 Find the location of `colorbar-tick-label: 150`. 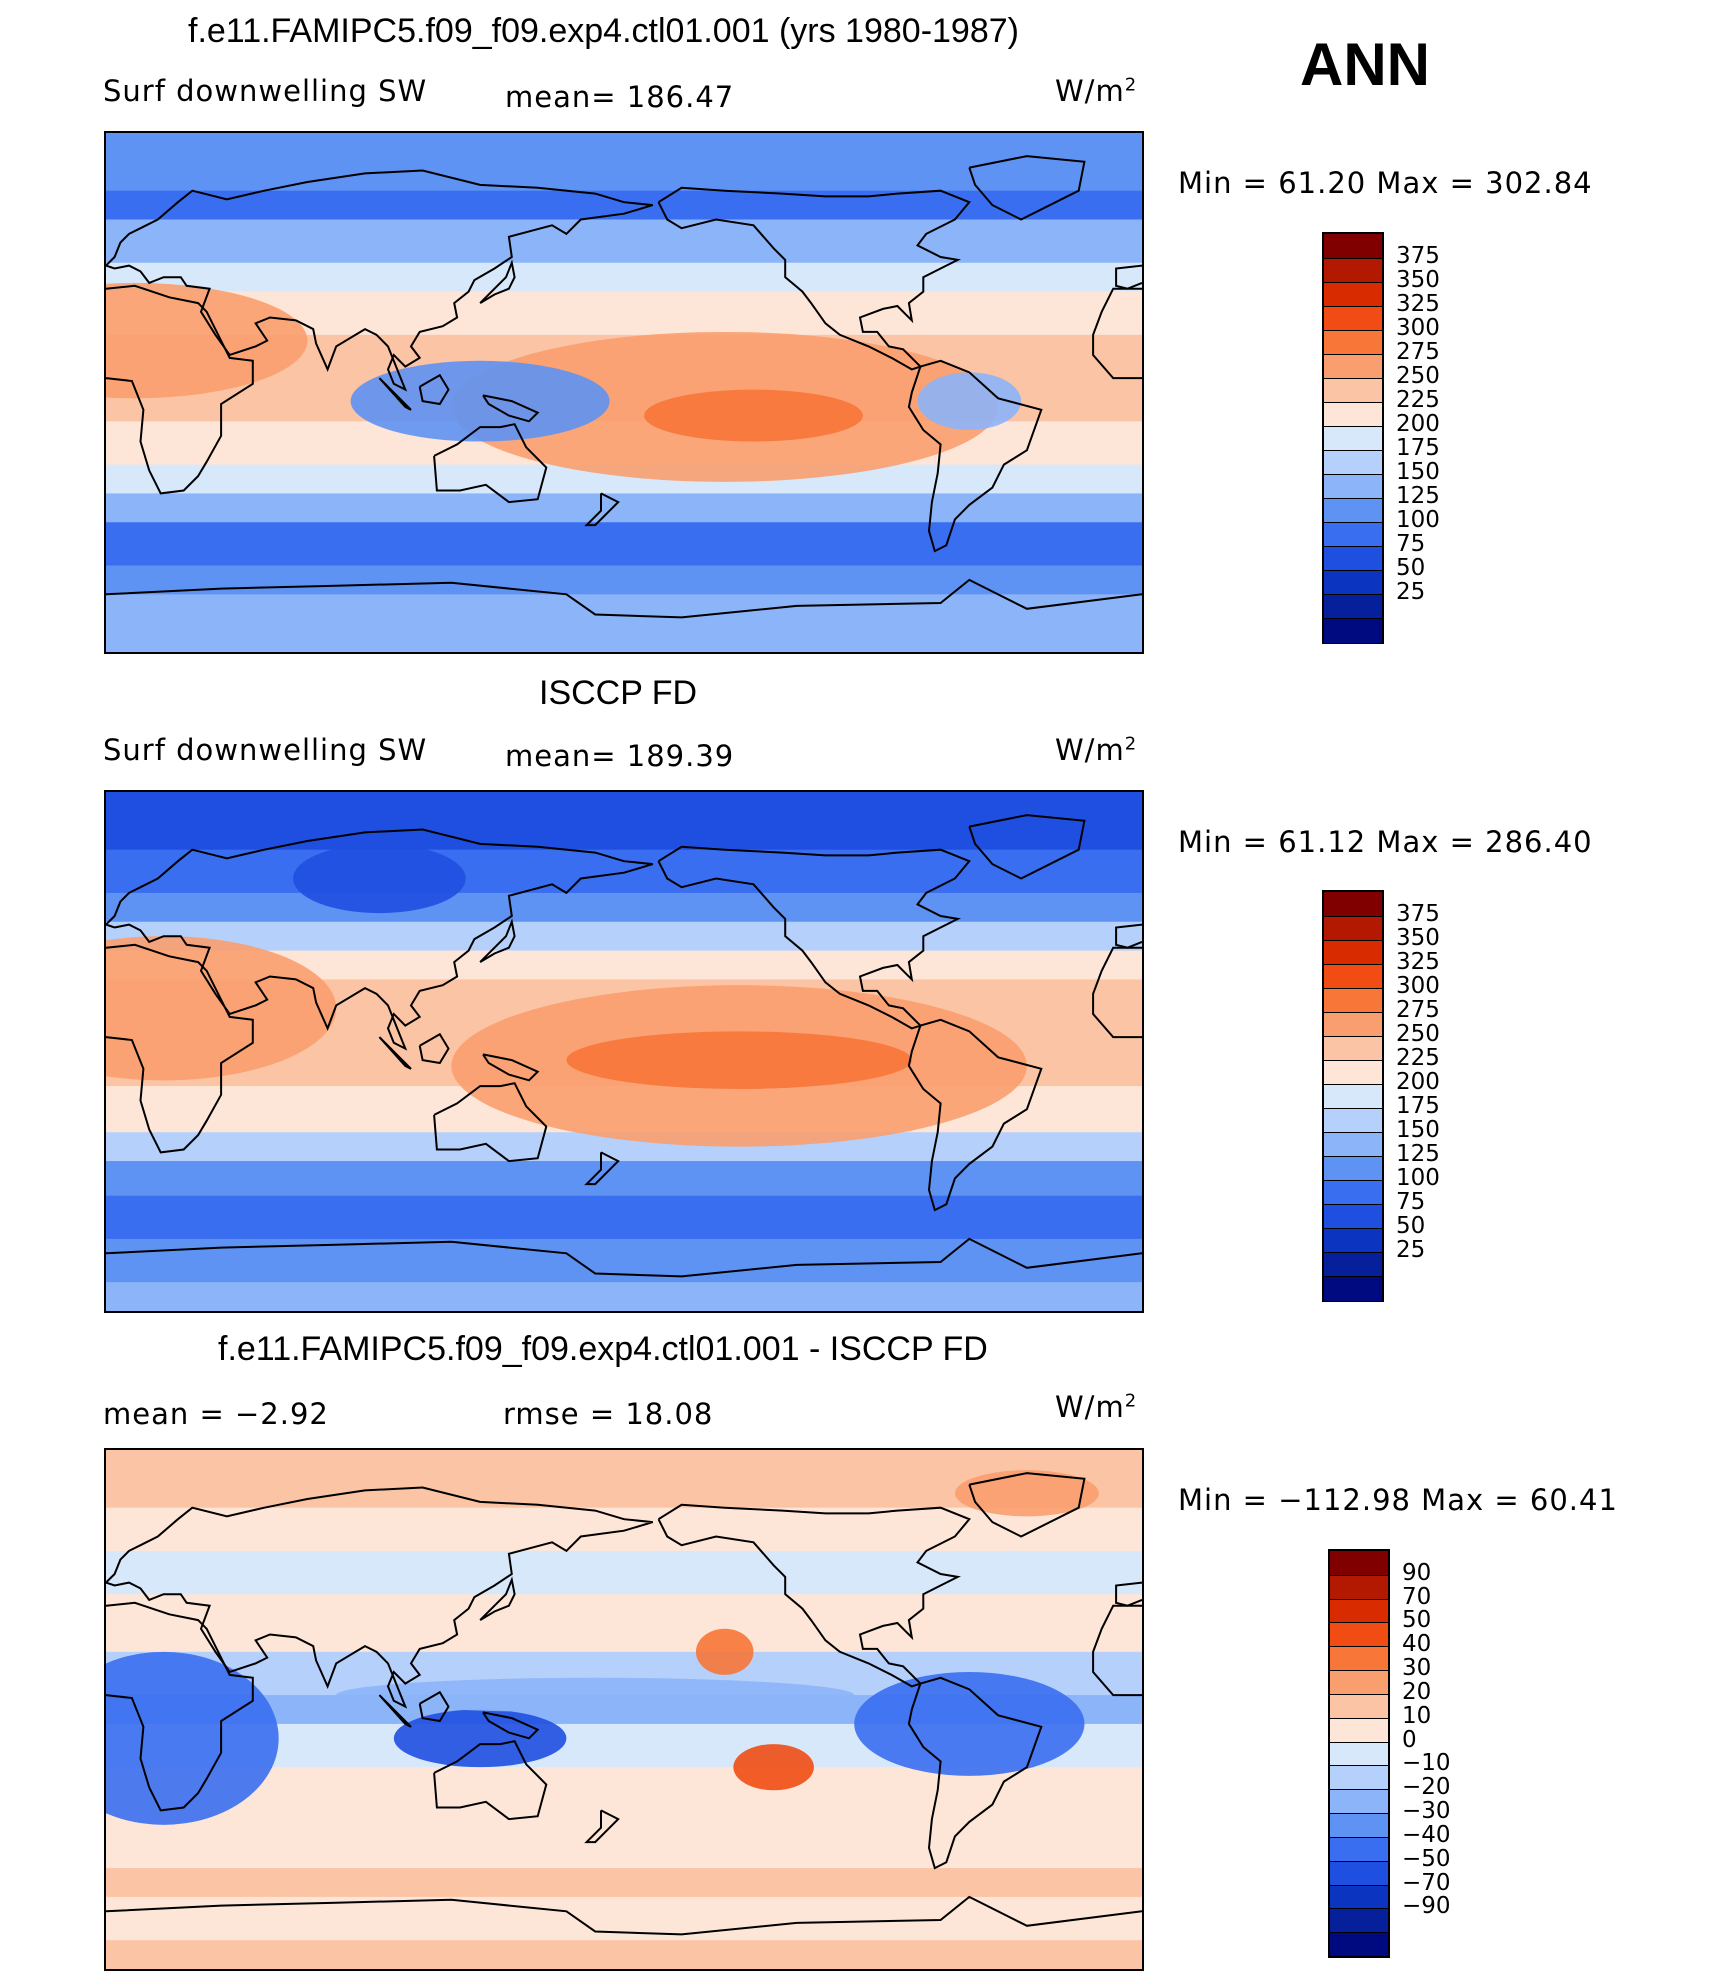

colorbar-tick-label: 150 is located at coordinates (1418, 472).